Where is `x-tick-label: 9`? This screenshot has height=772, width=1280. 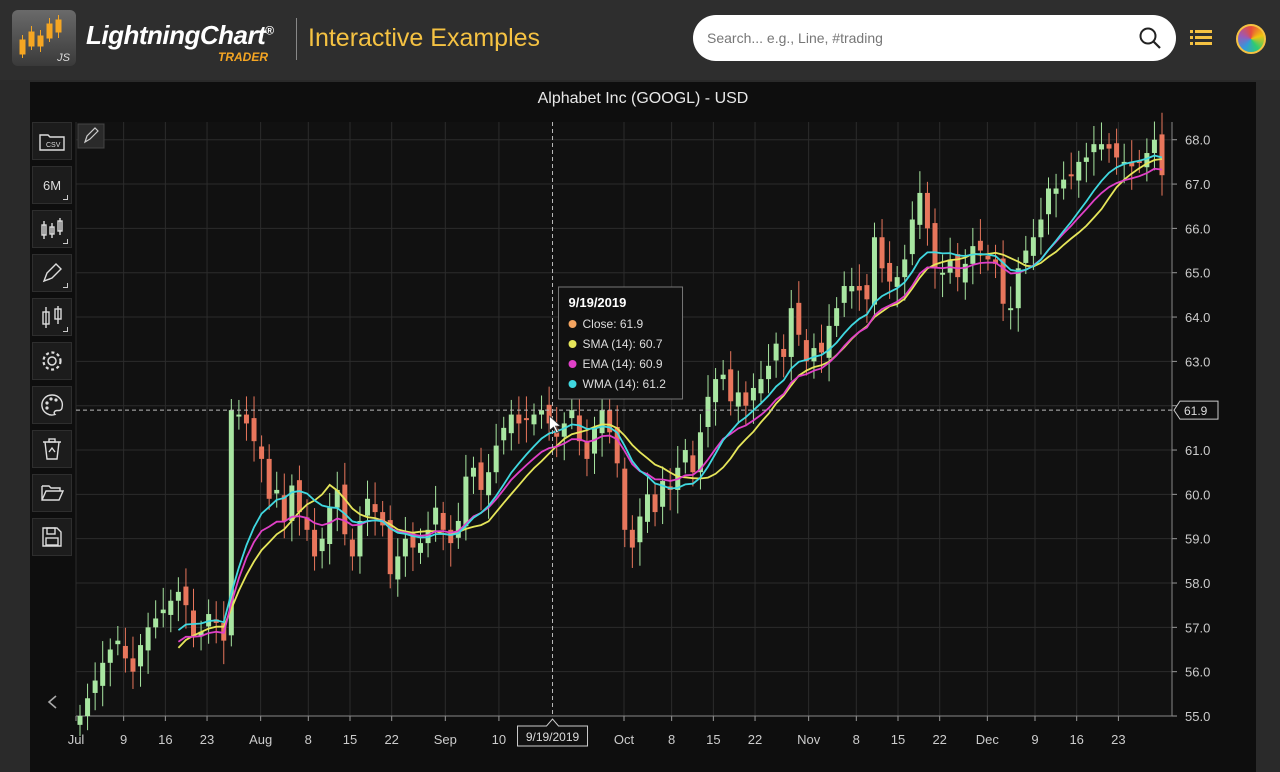
x-tick-label: 9 is located at coordinates (123, 739).